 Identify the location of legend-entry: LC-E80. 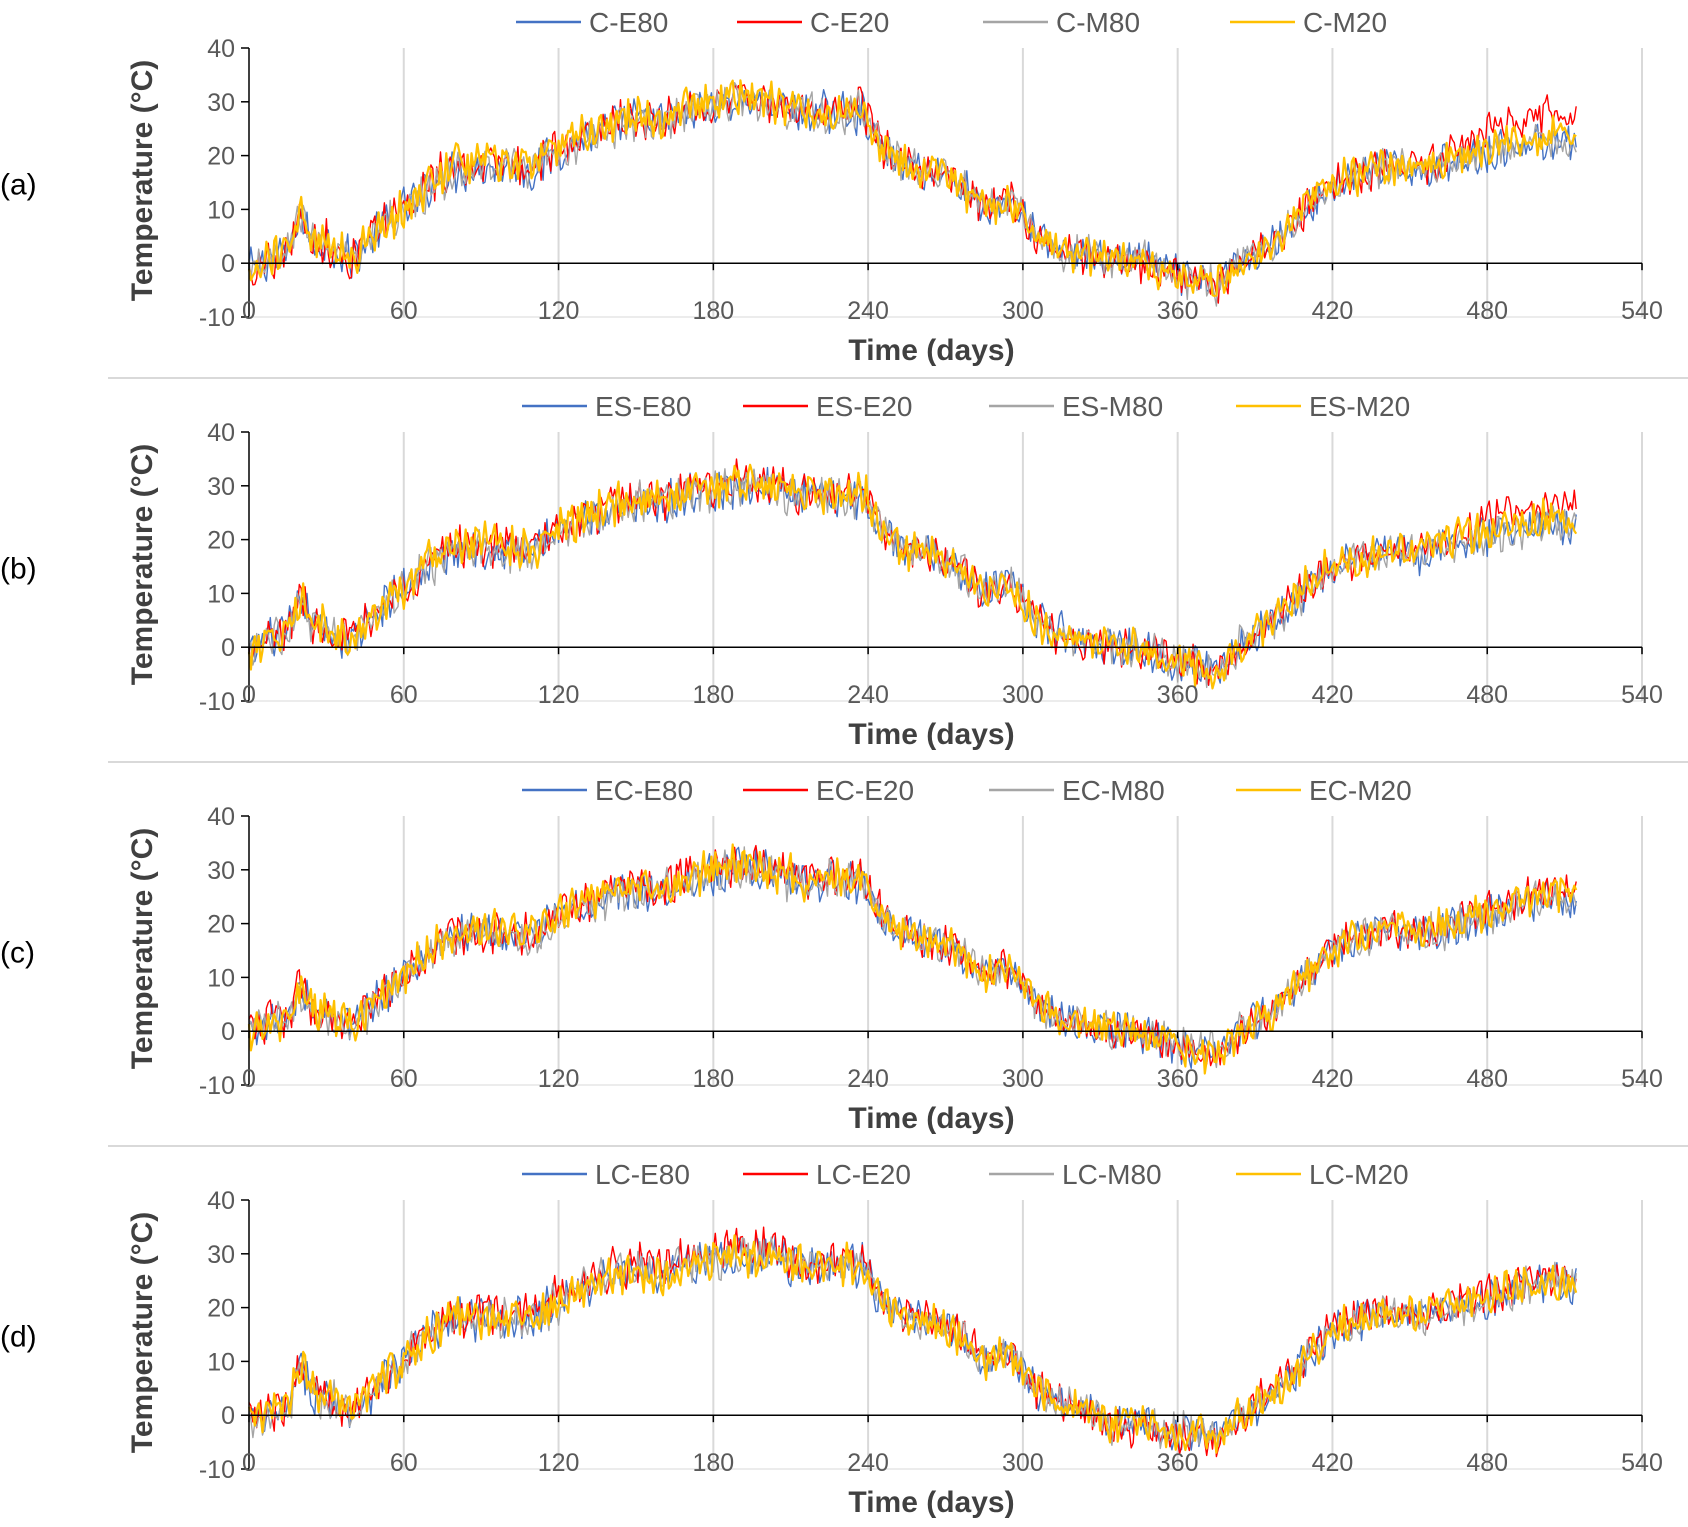
(642, 1174).